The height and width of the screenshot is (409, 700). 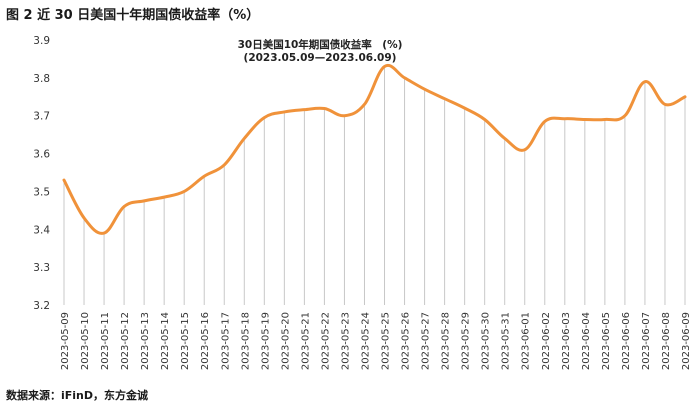 I want to click on x-tick-label: 2023-05-11, so click(x=105, y=341).